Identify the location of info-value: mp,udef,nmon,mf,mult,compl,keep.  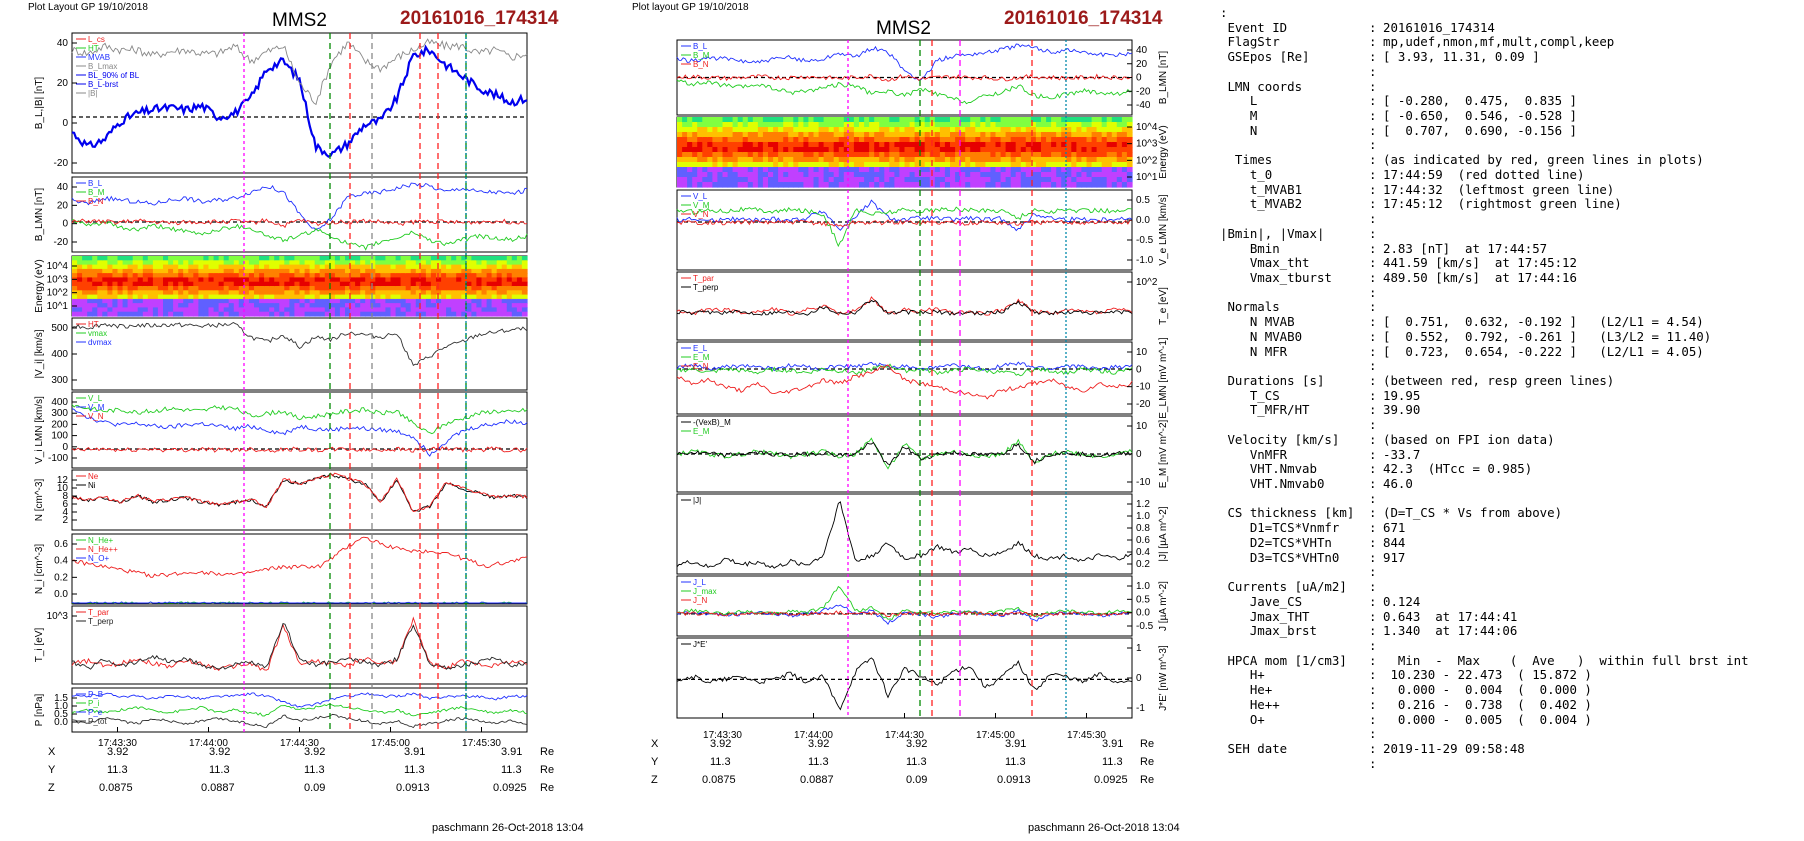
(1499, 42).